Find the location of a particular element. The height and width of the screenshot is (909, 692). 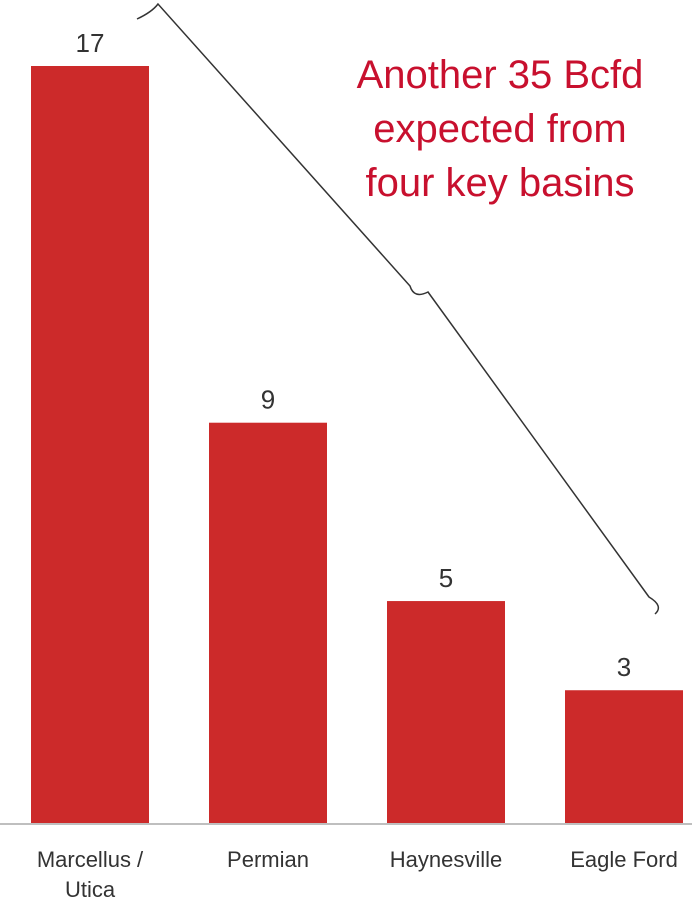

category-label-3: Eagle Ford is located at coordinates (624, 859).